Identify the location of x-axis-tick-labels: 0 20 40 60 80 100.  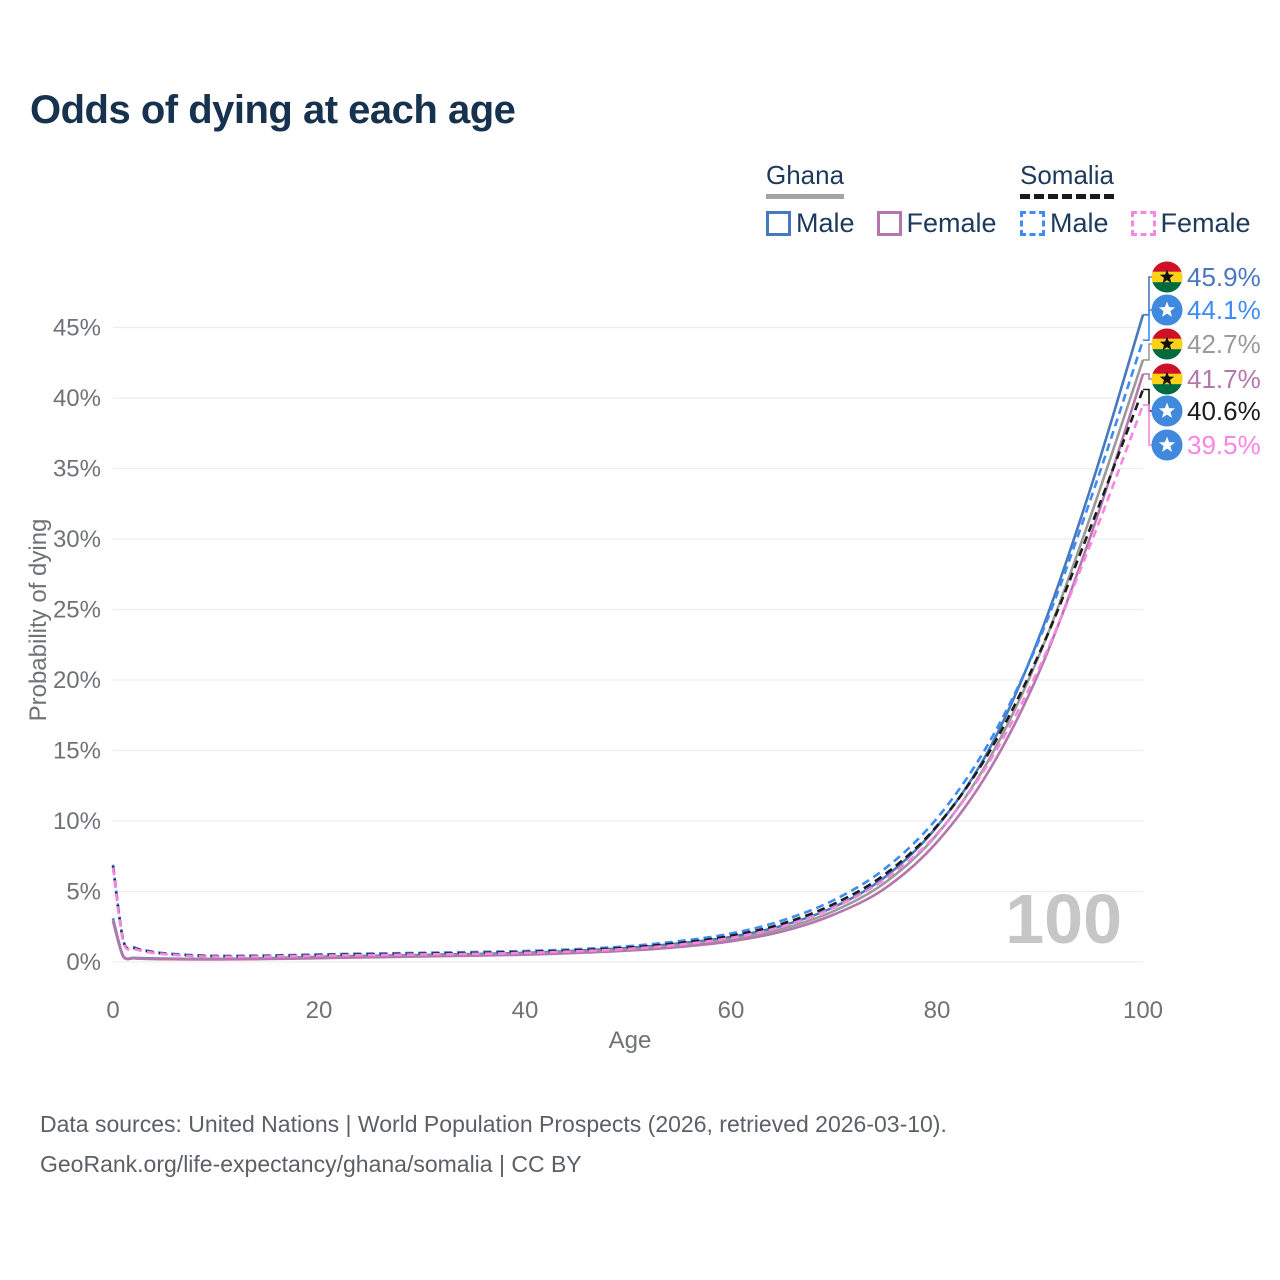
(634, 1010).